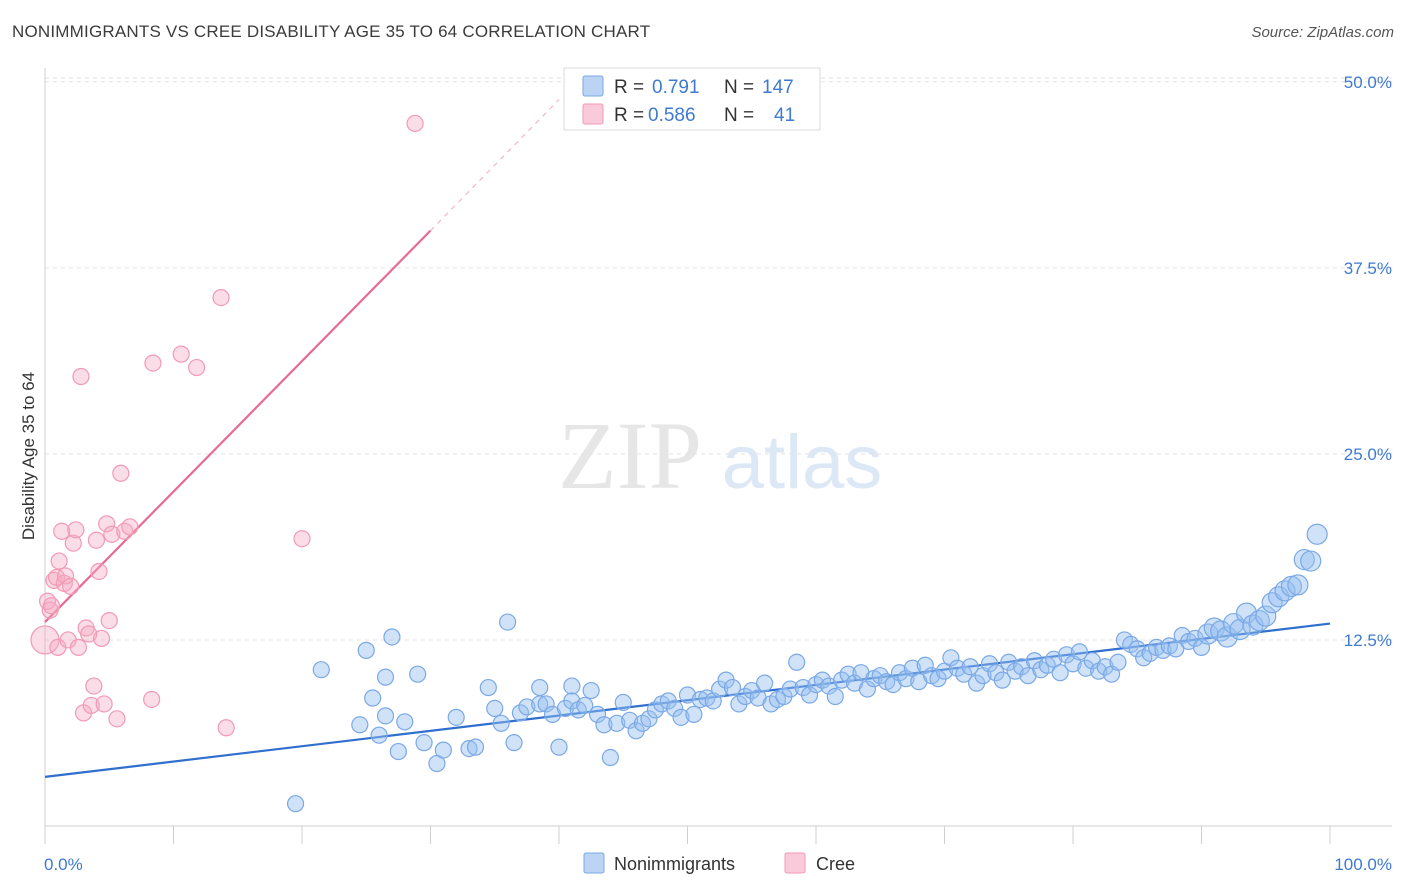 The height and width of the screenshot is (892, 1406). I want to click on series-legend: Nonimmigrants Cree, so click(719, 863).